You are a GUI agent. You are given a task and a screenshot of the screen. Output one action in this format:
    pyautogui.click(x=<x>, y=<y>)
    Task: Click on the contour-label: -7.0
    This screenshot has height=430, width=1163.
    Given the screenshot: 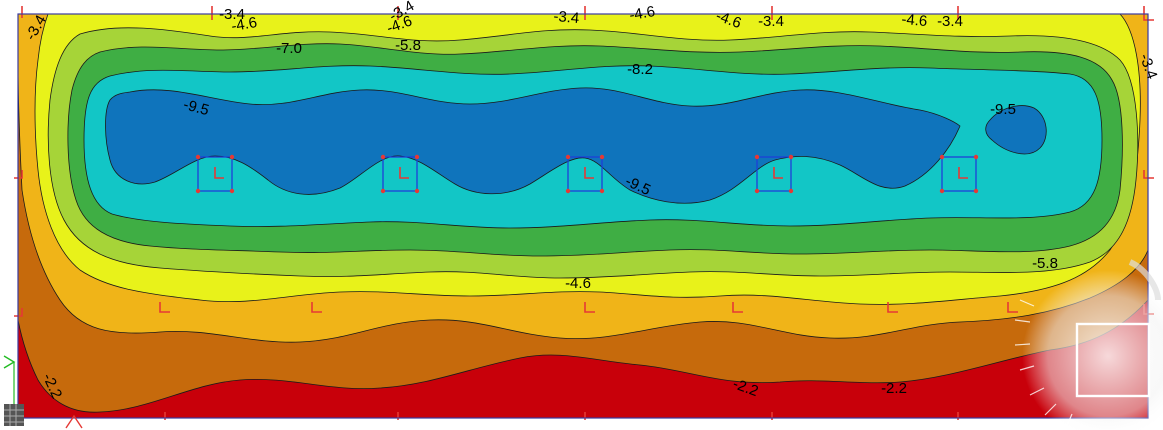 What is the action you would take?
    pyautogui.click(x=289, y=48)
    